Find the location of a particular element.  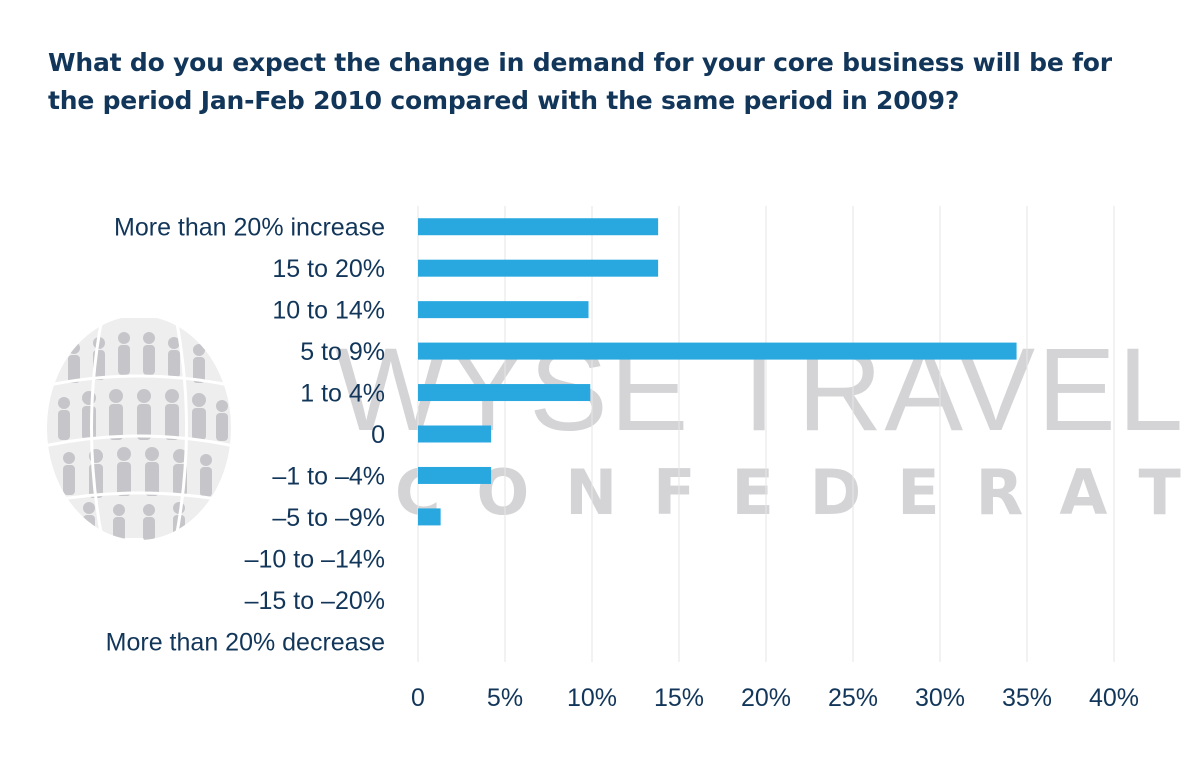

category-label: 15 to 20% is located at coordinates (328, 269).